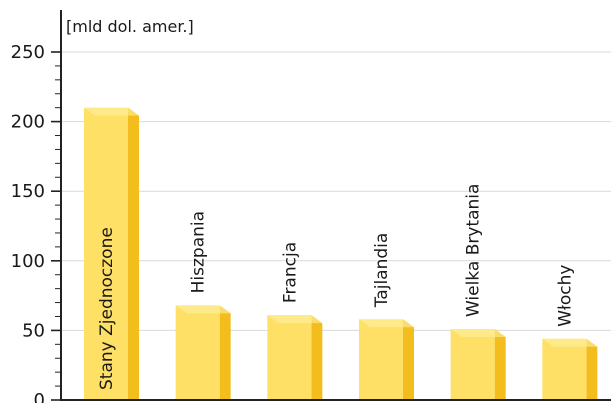 The width and height of the screenshot is (611, 403). Describe the element at coordinates (290, 272) in the screenshot. I see `category-label: Francja` at that location.